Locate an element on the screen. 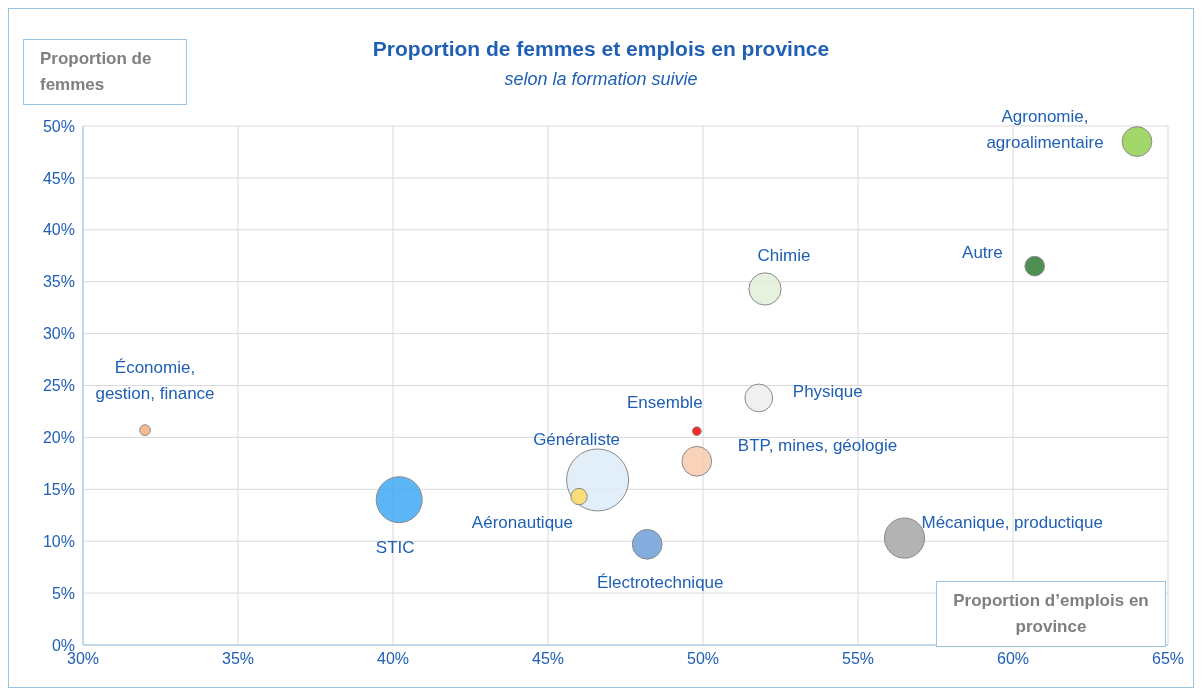 This screenshot has width=1202, height=696. y-tick-label: 25% is located at coordinates (58, 386).